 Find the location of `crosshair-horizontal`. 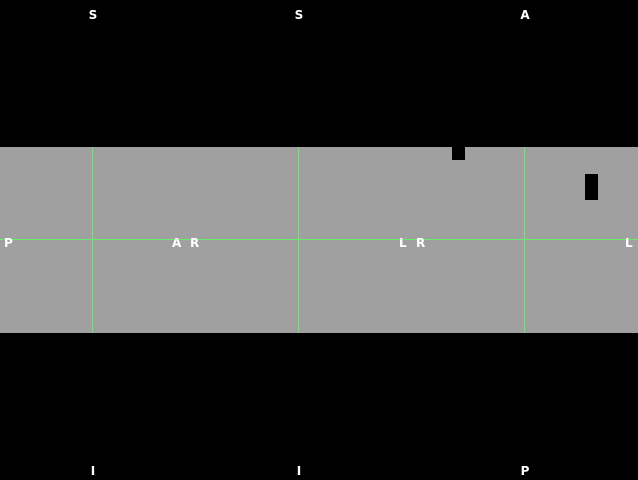

crosshair-horizontal is located at coordinates (319, 239).